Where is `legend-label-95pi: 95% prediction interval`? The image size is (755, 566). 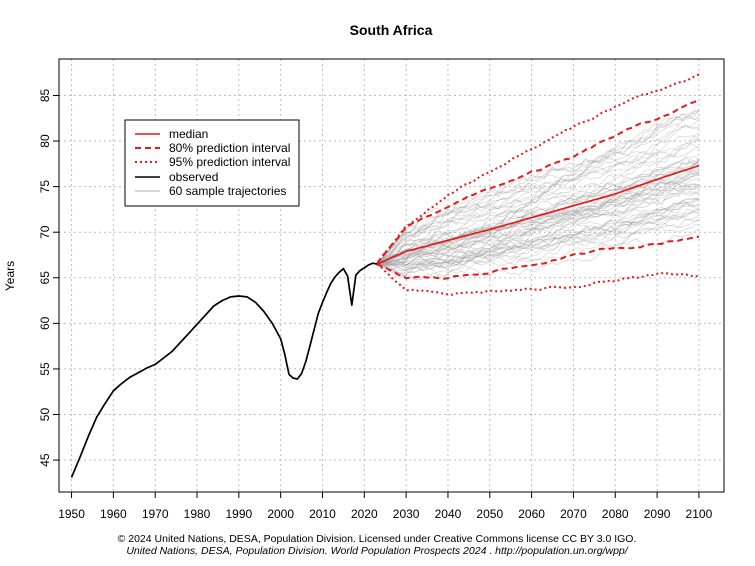
legend-label-95pi: 95% prediction interval is located at coordinates (229, 162).